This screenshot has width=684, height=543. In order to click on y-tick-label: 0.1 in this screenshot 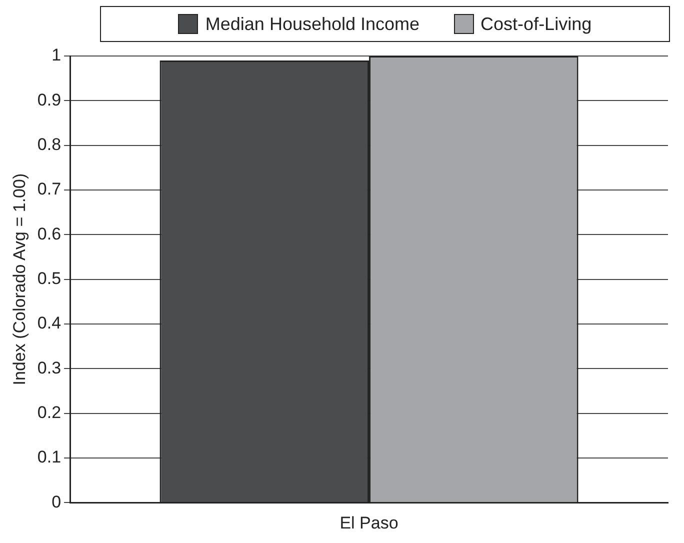, I will do `click(49, 457)`.